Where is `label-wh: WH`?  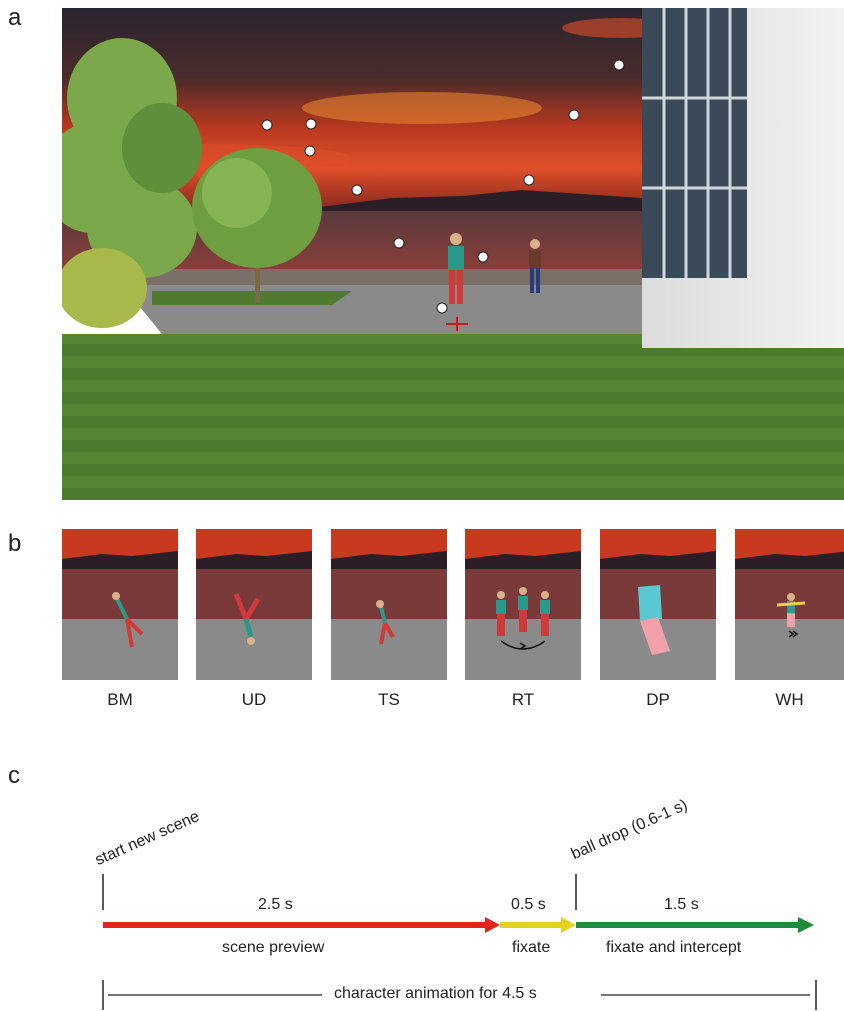 label-wh: WH is located at coordinates (789, 699).